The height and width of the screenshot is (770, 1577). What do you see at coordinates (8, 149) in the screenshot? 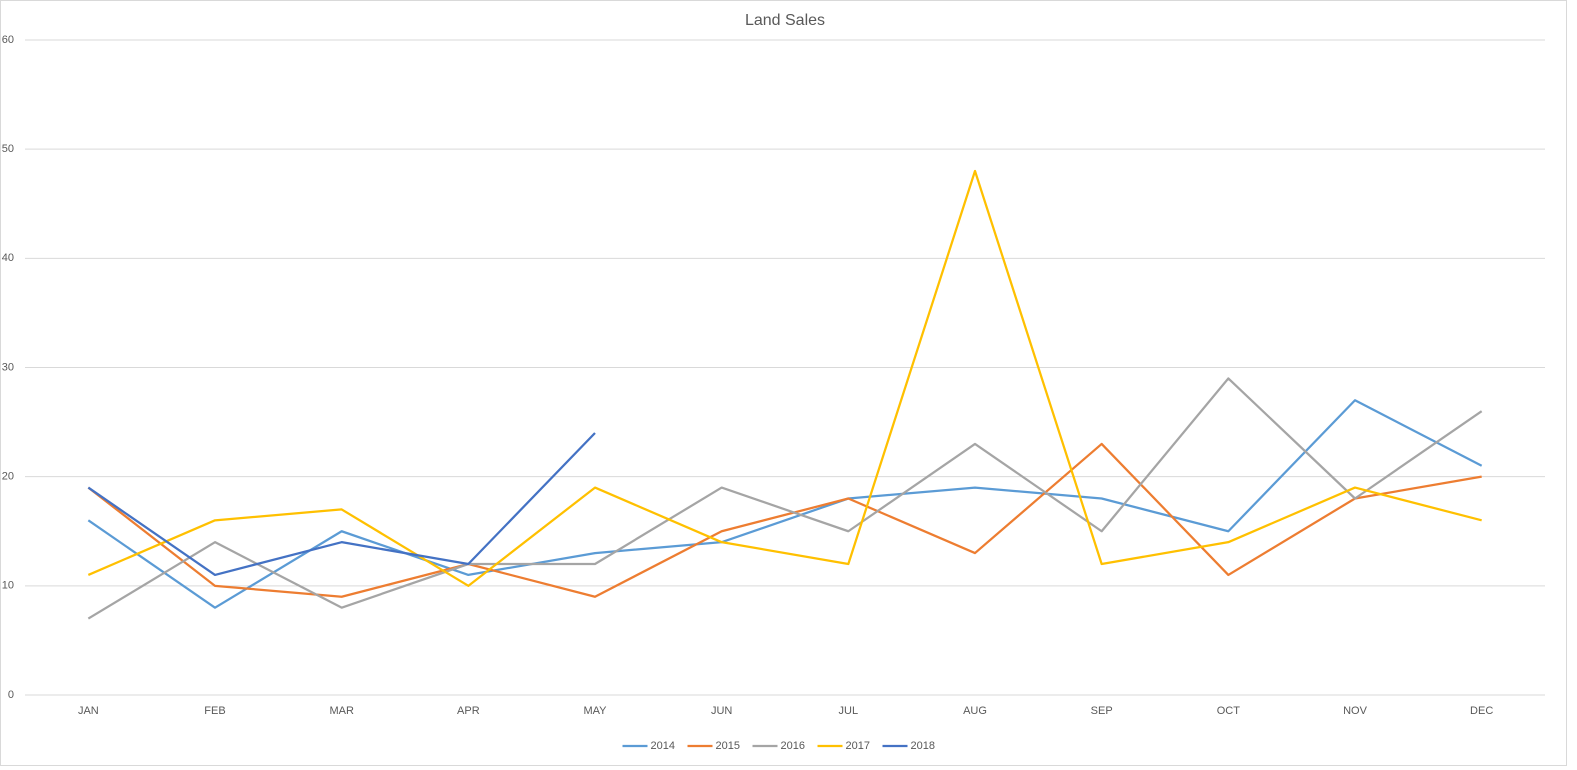
I see `y-tick-label: 50` at bounding box center [8, 149].